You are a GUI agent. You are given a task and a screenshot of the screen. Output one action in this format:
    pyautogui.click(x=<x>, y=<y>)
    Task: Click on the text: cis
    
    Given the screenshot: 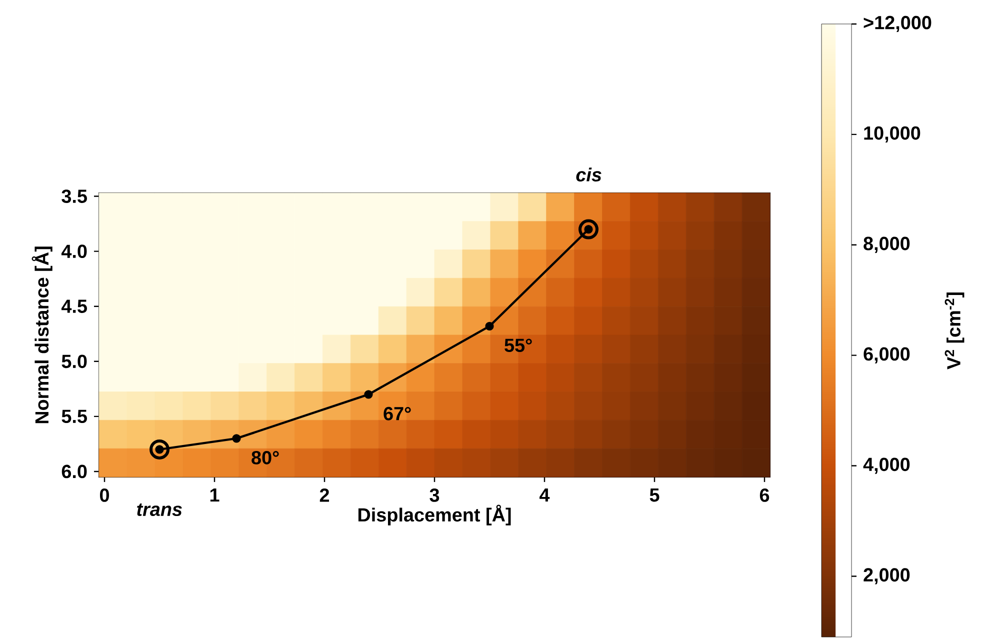 What is the action you would take?
    pyautogui.click(x=589, y=175)
    